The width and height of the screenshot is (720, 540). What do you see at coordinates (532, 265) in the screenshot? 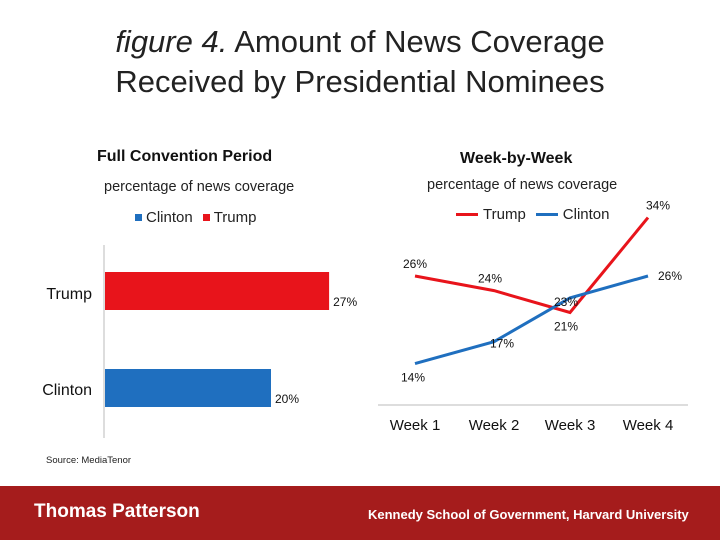
I see `trump-line` at bounding box center [532, 265].